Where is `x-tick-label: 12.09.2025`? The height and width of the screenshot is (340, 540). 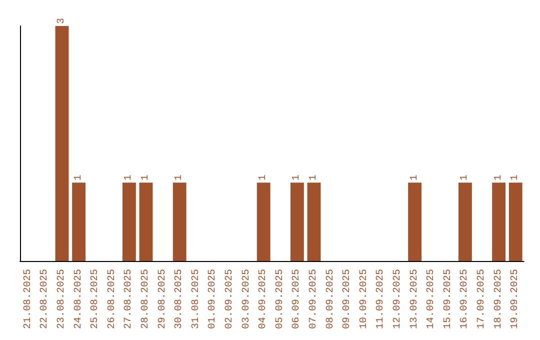 x-tick-label: 12.09.2025 is located at coordinates (398, 299).